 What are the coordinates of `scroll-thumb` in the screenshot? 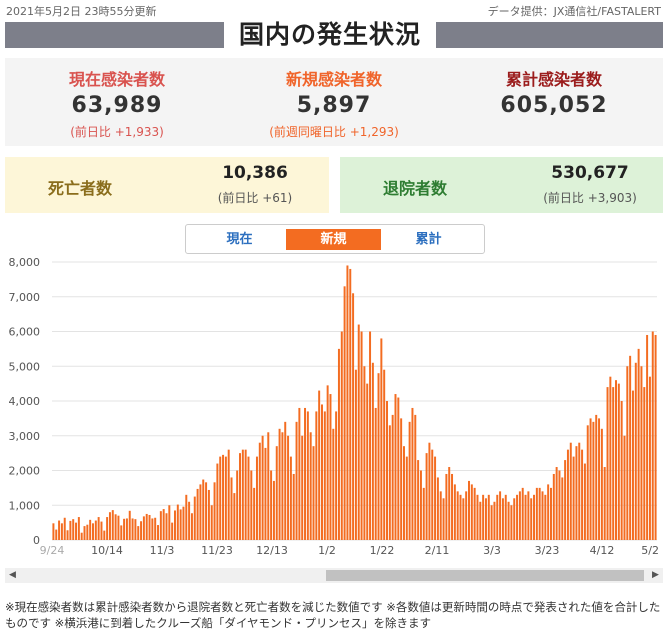 It's located at (485, 575).